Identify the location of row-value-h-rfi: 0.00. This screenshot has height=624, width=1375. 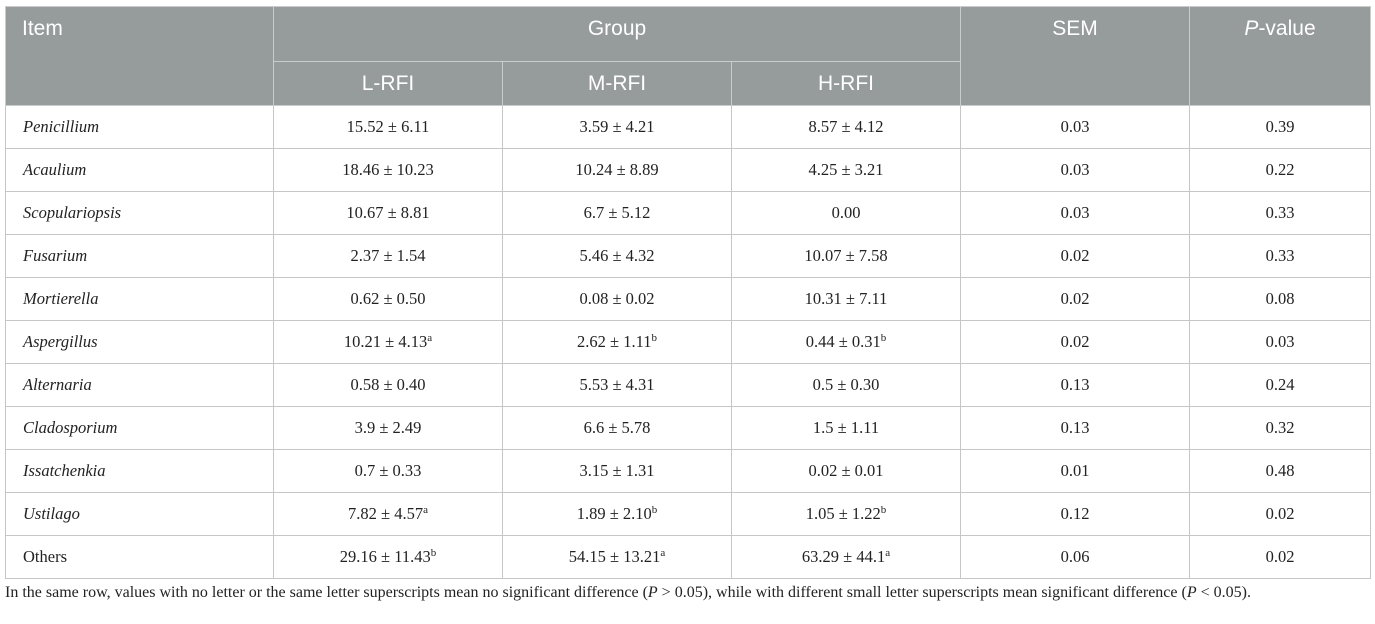
(846, 213).